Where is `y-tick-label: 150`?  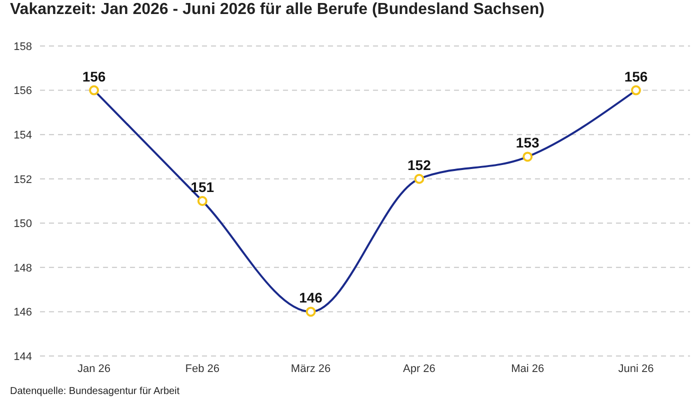
y-tick-label: 150 is located at coordinates (23, 224).